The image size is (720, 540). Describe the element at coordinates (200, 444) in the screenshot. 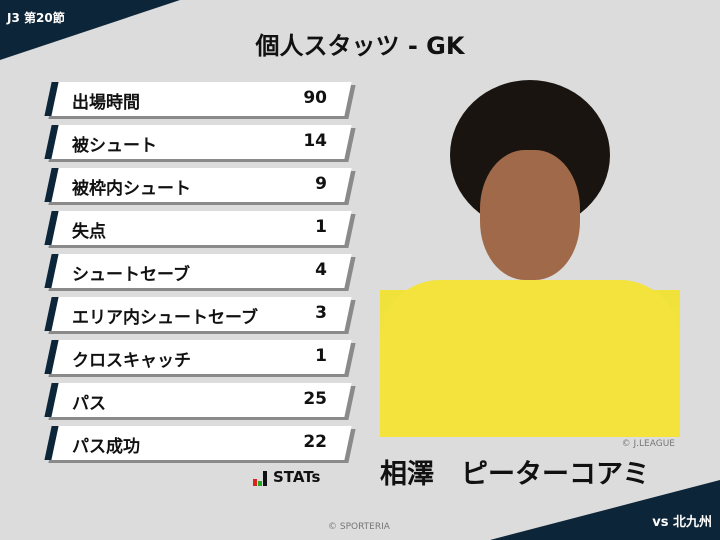

I see `stat-row: パス成功 22` at that location.